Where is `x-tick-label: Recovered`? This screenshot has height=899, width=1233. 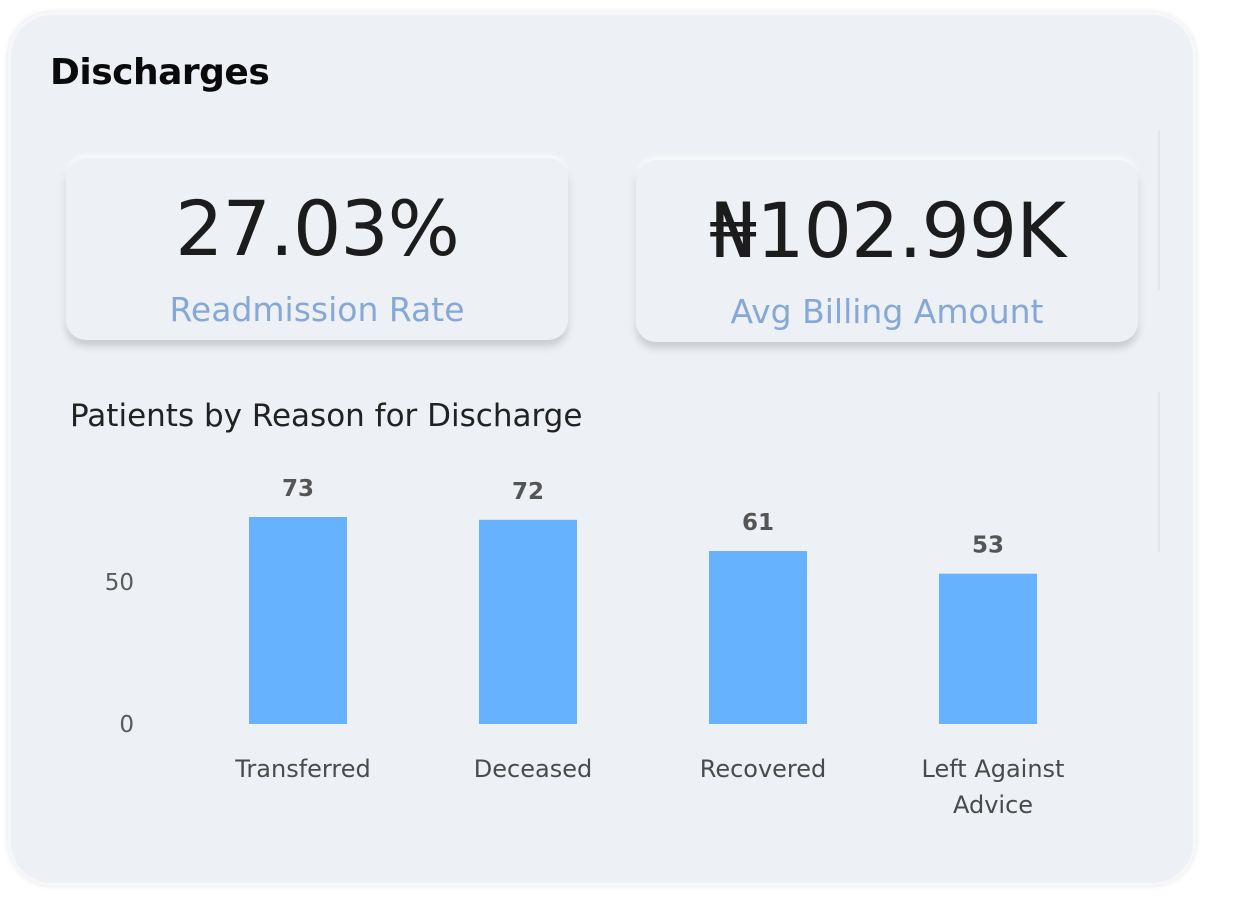 x-tick-label: Recovered is located at coordinates (763, 769).